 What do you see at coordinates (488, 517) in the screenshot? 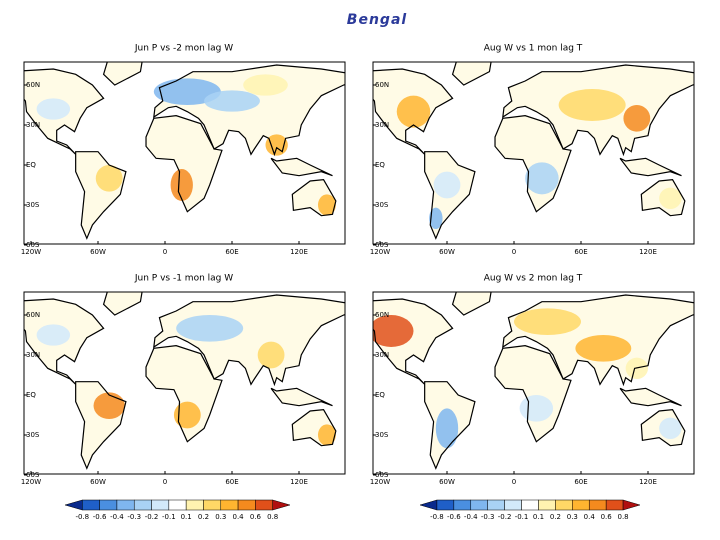
I see `colorbar-label: -0.3` at bounding box center [488, 517].